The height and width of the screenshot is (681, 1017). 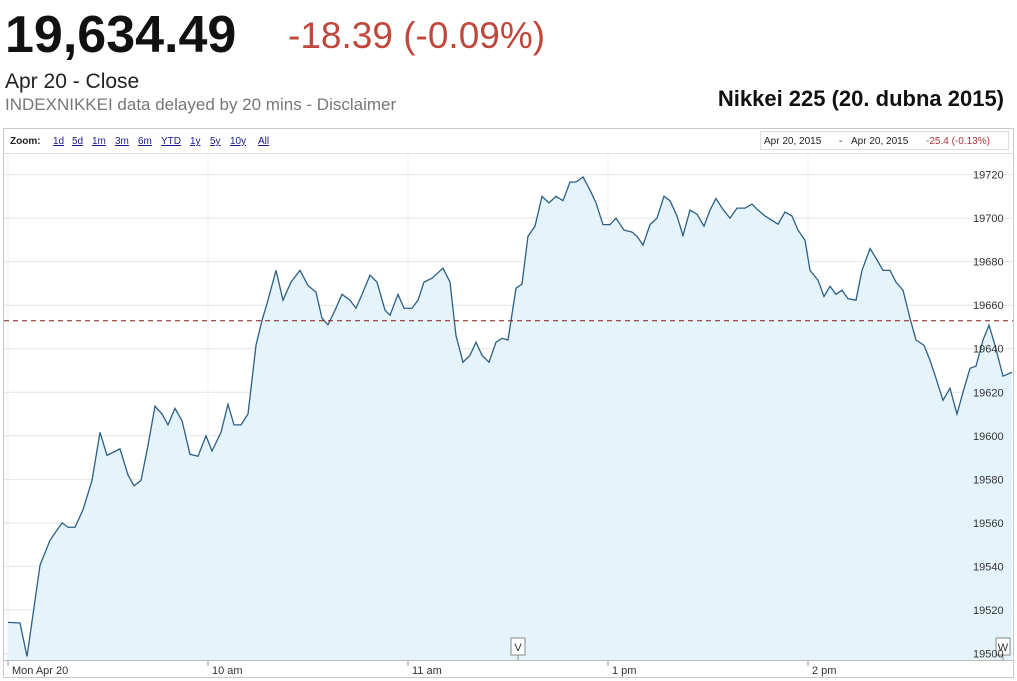 I want to click on zoom-option: 1d, so click(x=58, y=141).